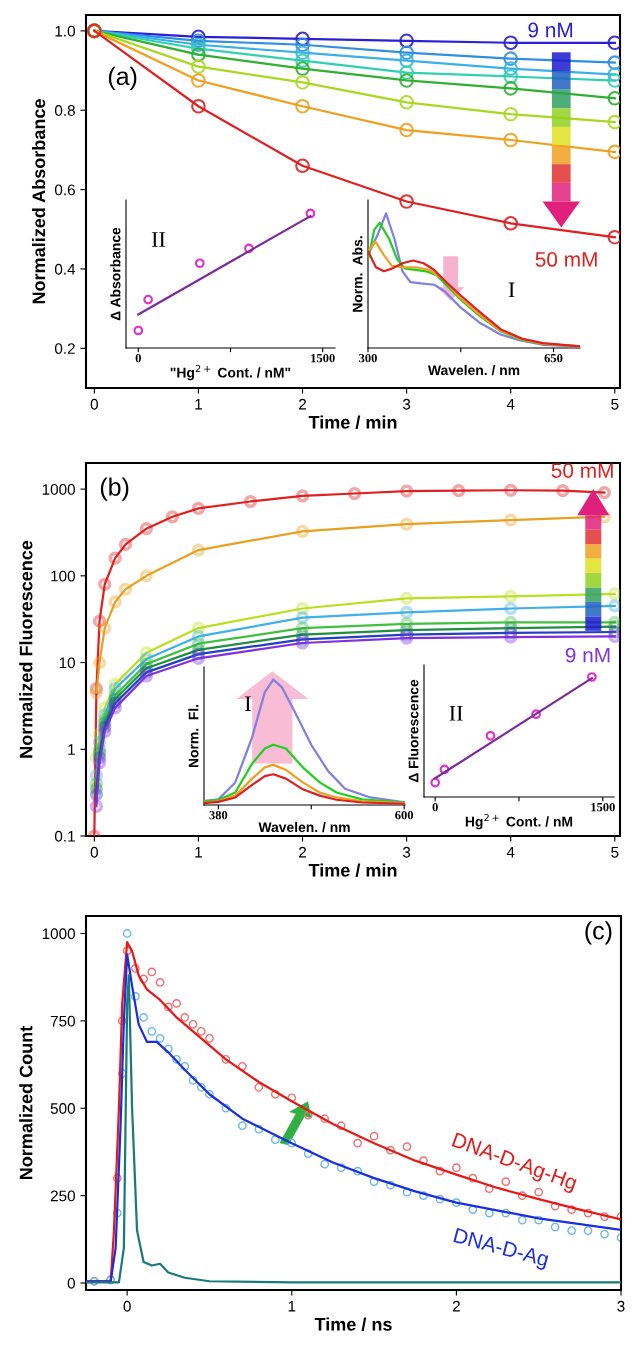  What do you see at coordinates (67, 663) in the screenshot?
I see `y-tick-label: 10` at bounding box center [67, 663].